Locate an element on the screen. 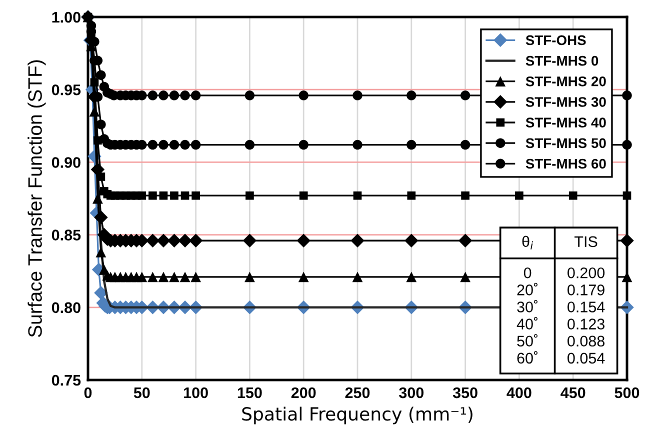  x-tick-label: 0 is located at coordinates (88, 392).